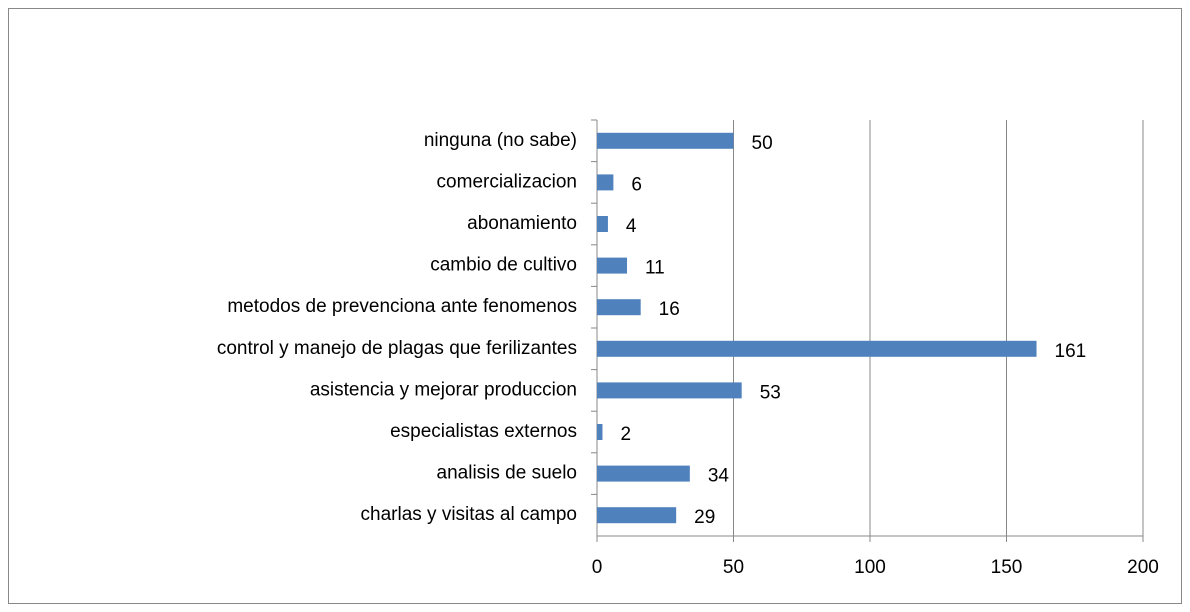 Image resolution: width=1190 pixels, height=612 pixels. What do you see at coordinates (625, 434) in the screenshot?
I see `value-label: 2` at bounding box center [625, 434].